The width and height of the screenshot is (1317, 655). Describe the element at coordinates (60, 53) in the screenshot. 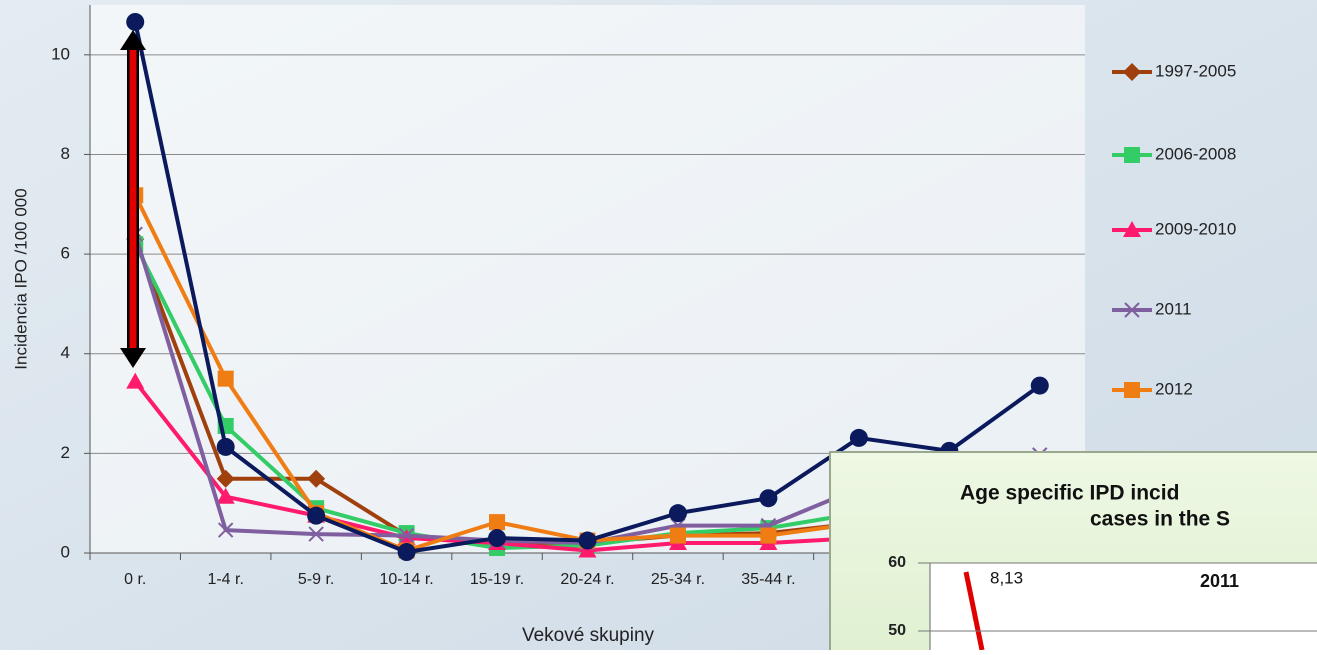

I see `y-tick-label: 10` at that location.